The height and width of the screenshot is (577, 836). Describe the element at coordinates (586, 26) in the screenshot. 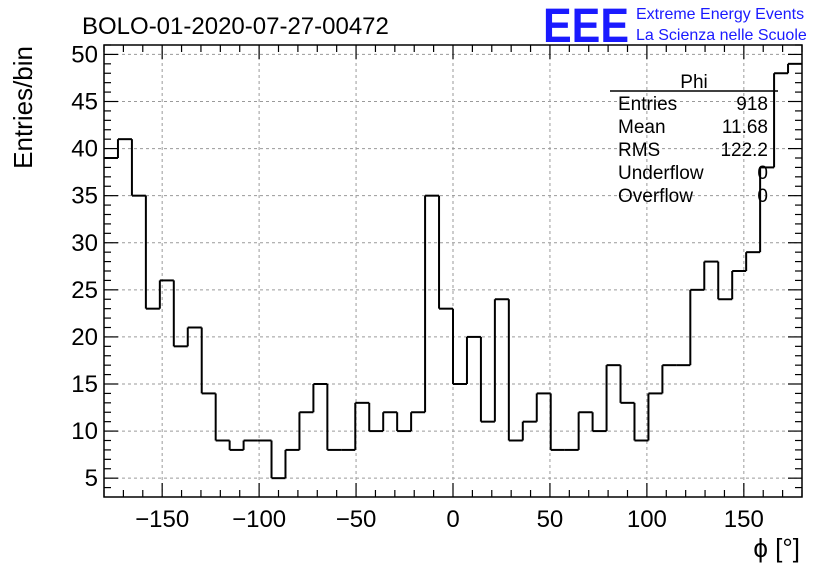

I see `eee-logo-mark: EEE` at that location.